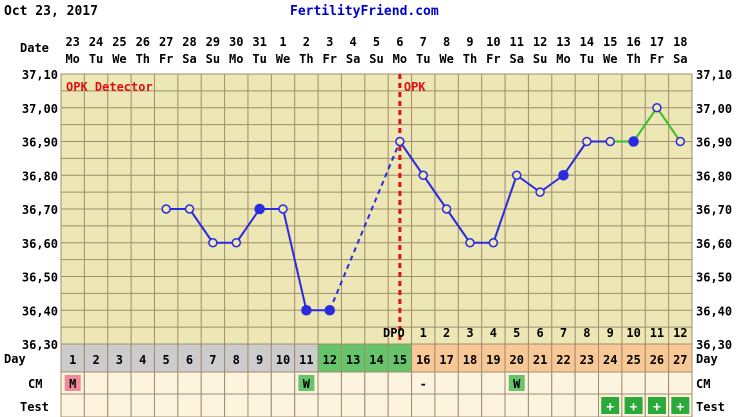 The width and height of the screenshot is (750, 417). What do you see at coordinates (329, 42) in the screenshot?
I see `date-label: 3` at bounding box center [329, 42].